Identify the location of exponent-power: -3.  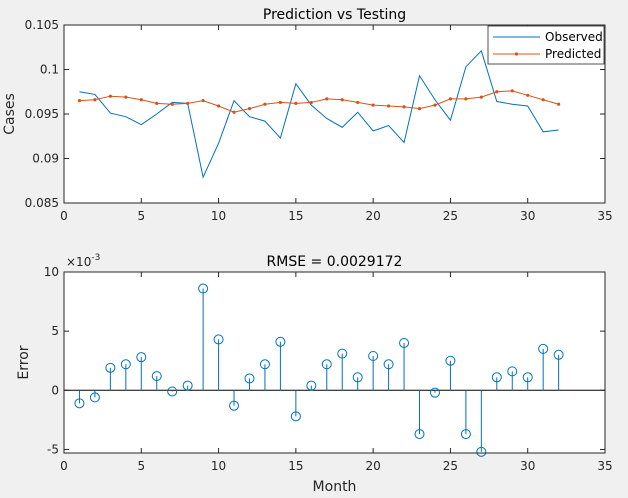
(95, 258).